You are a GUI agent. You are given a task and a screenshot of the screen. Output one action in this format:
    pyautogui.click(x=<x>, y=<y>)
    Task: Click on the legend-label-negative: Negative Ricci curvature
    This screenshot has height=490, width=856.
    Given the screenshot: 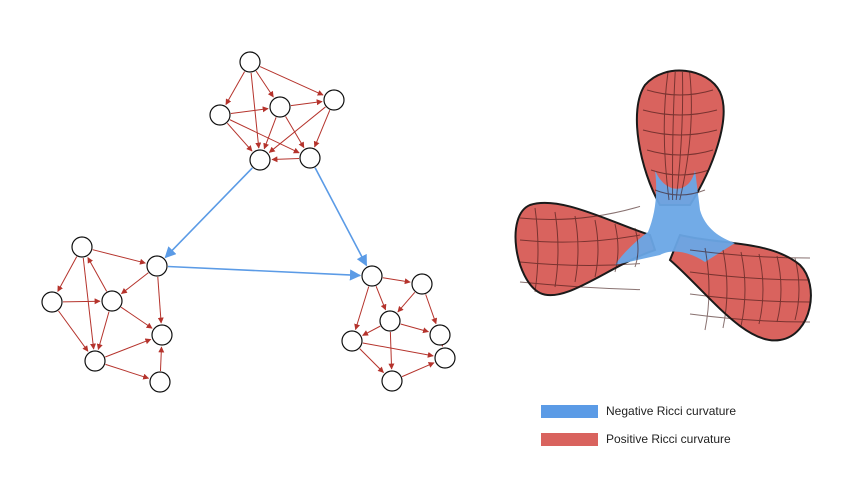 What is the action you would take?
    pyautogui.click(x=671, y=411)
    